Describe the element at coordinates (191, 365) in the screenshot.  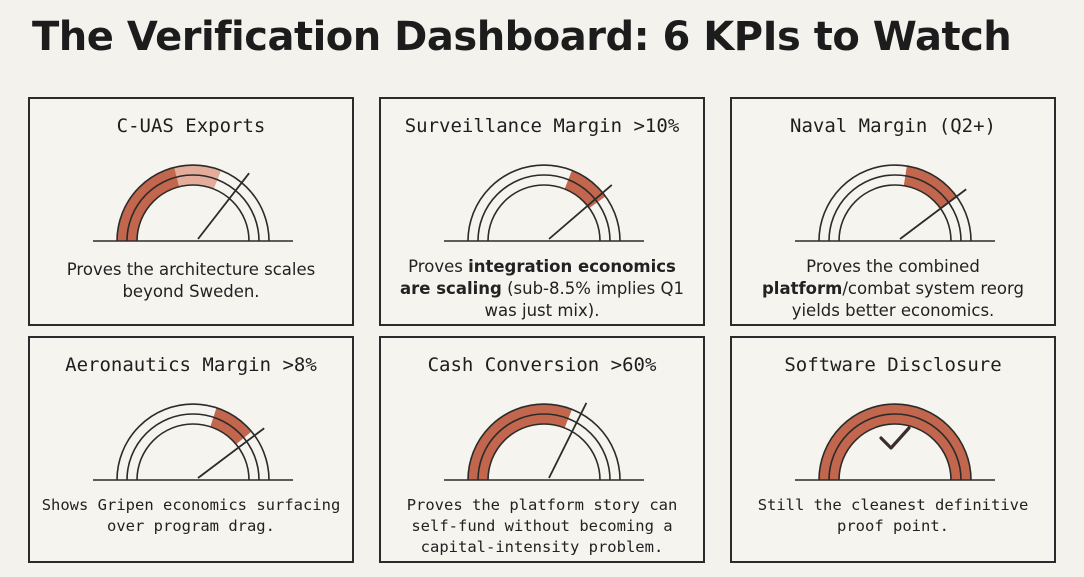
I see `kpi-title: Aeronautics Margin >8%` at that location.